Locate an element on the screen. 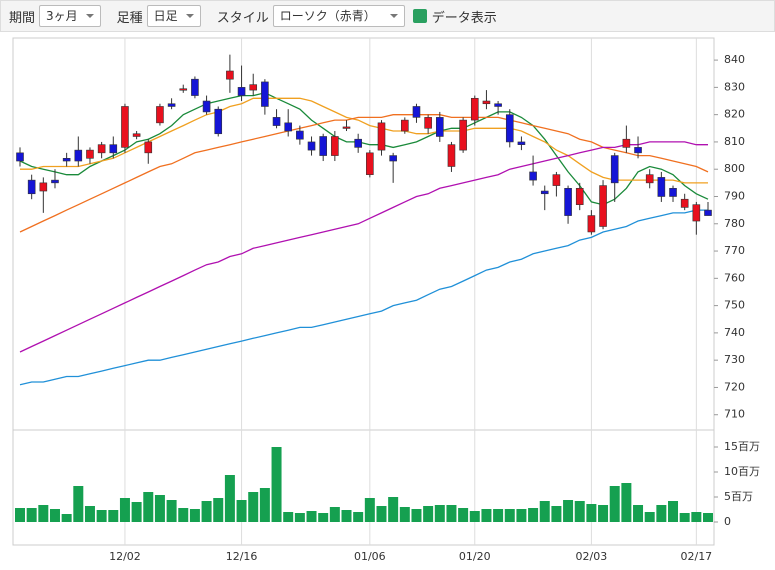  y-tick-label: 810 is located at coordinates (734, 141).